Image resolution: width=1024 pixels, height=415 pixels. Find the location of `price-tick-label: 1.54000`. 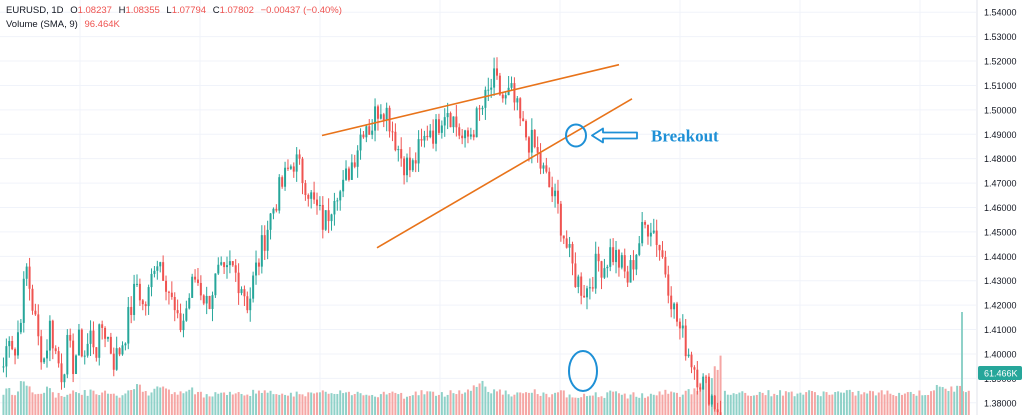

price-tick-label: 1.54000 is located at coordinates (1000, 13).